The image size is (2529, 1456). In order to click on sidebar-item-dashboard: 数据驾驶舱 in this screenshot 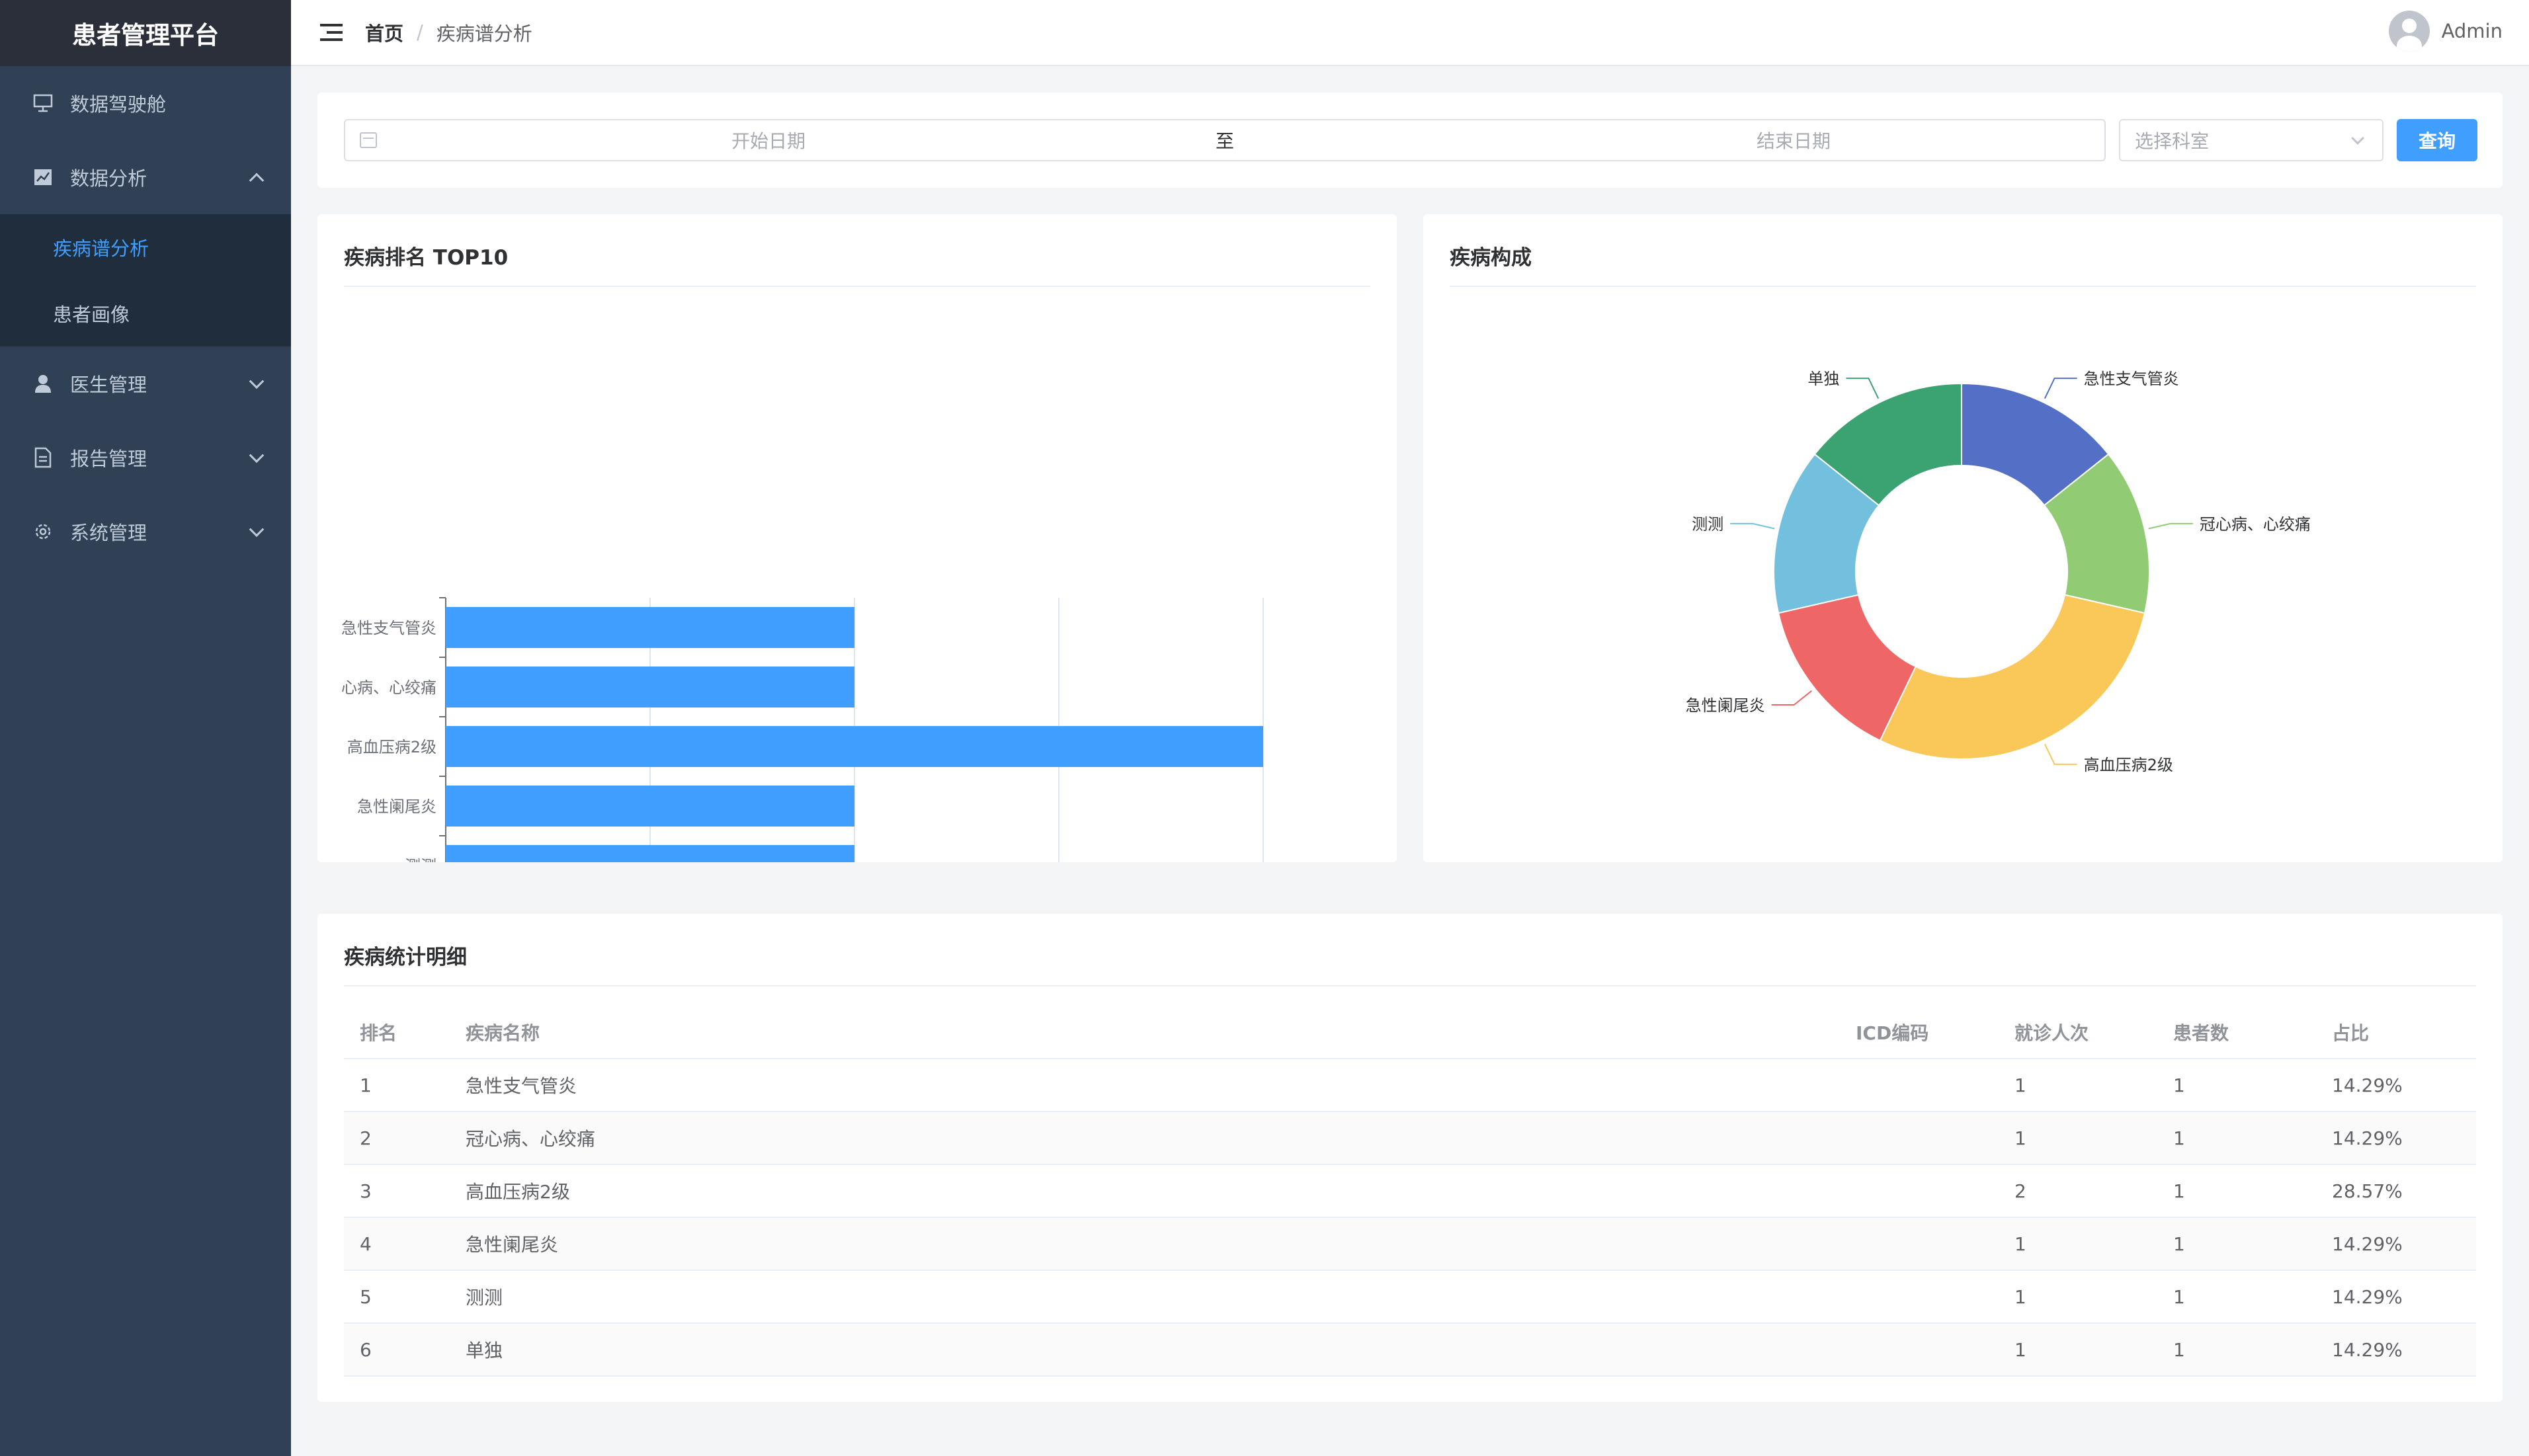, I will do `click(145, 103)`.